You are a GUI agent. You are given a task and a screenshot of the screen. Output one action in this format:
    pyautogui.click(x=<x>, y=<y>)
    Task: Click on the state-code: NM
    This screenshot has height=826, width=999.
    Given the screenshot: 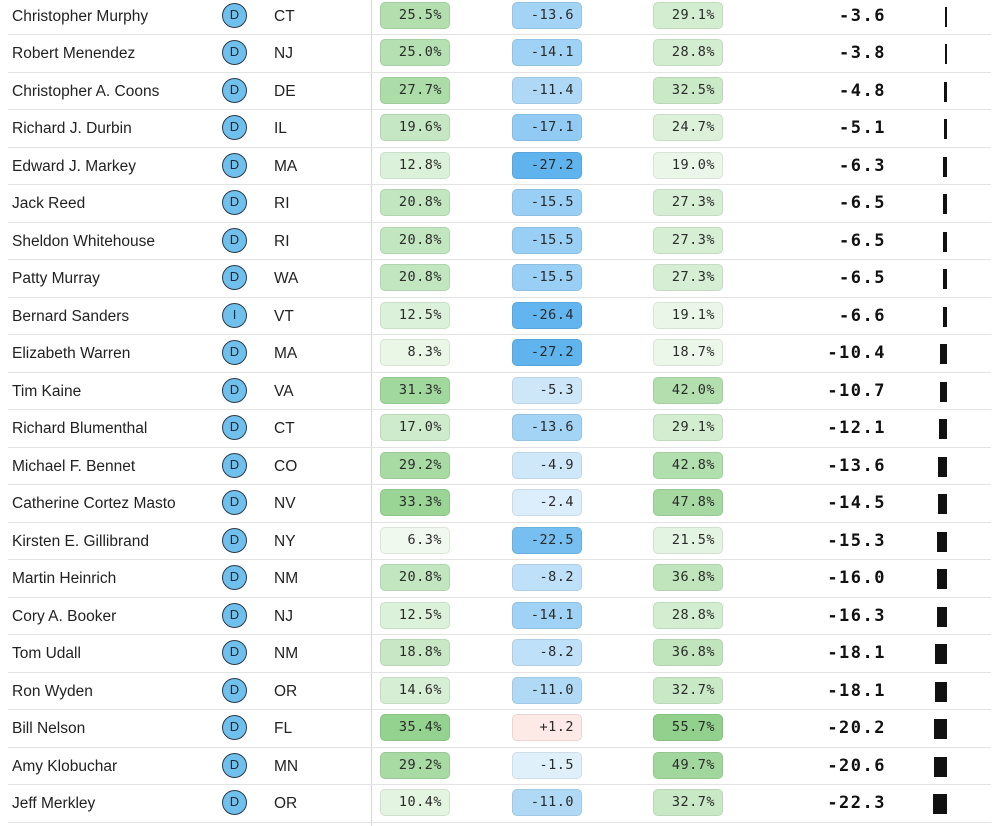 What is the action you would take?
    pyautogui.click(x=286, y=578)
    